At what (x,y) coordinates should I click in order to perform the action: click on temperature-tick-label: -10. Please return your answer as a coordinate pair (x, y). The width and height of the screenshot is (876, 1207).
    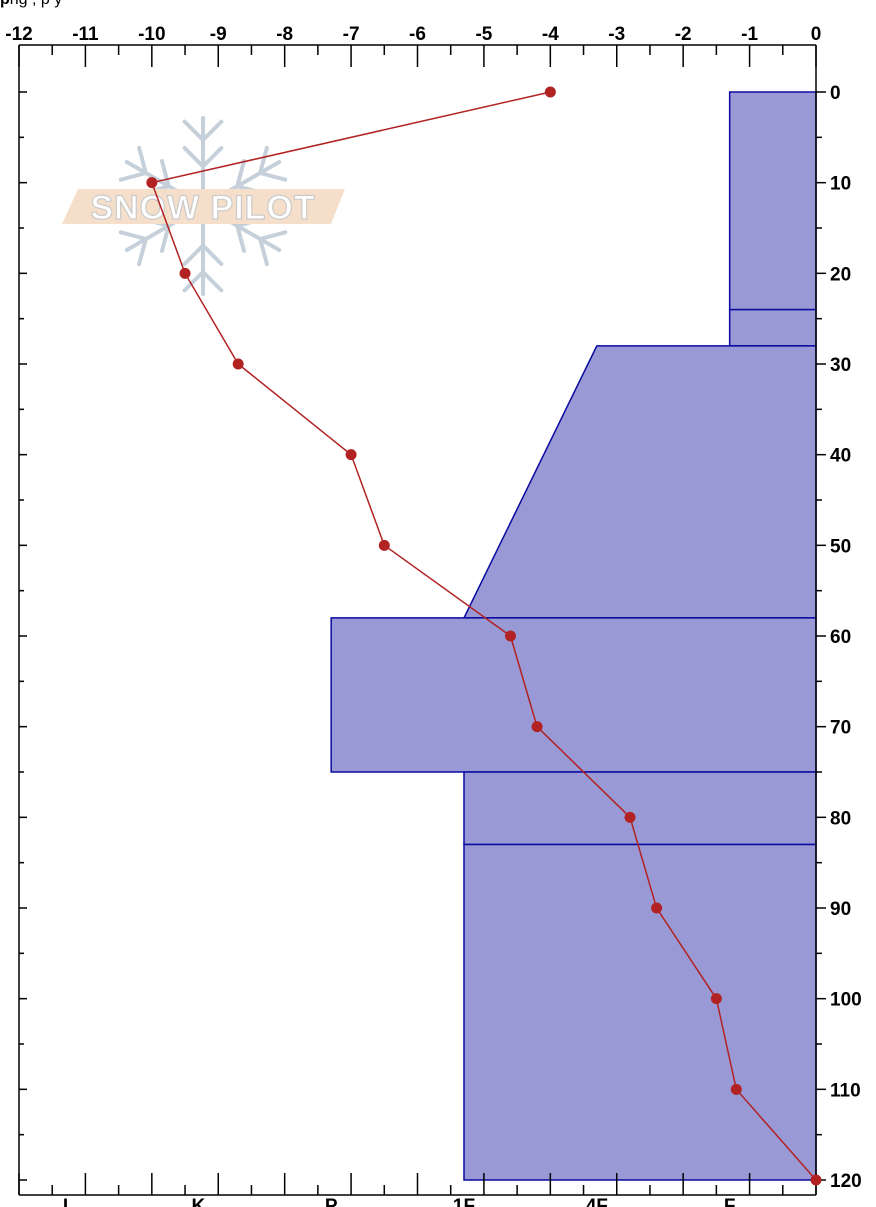
    Looking at the image, I should click on (151, 34).